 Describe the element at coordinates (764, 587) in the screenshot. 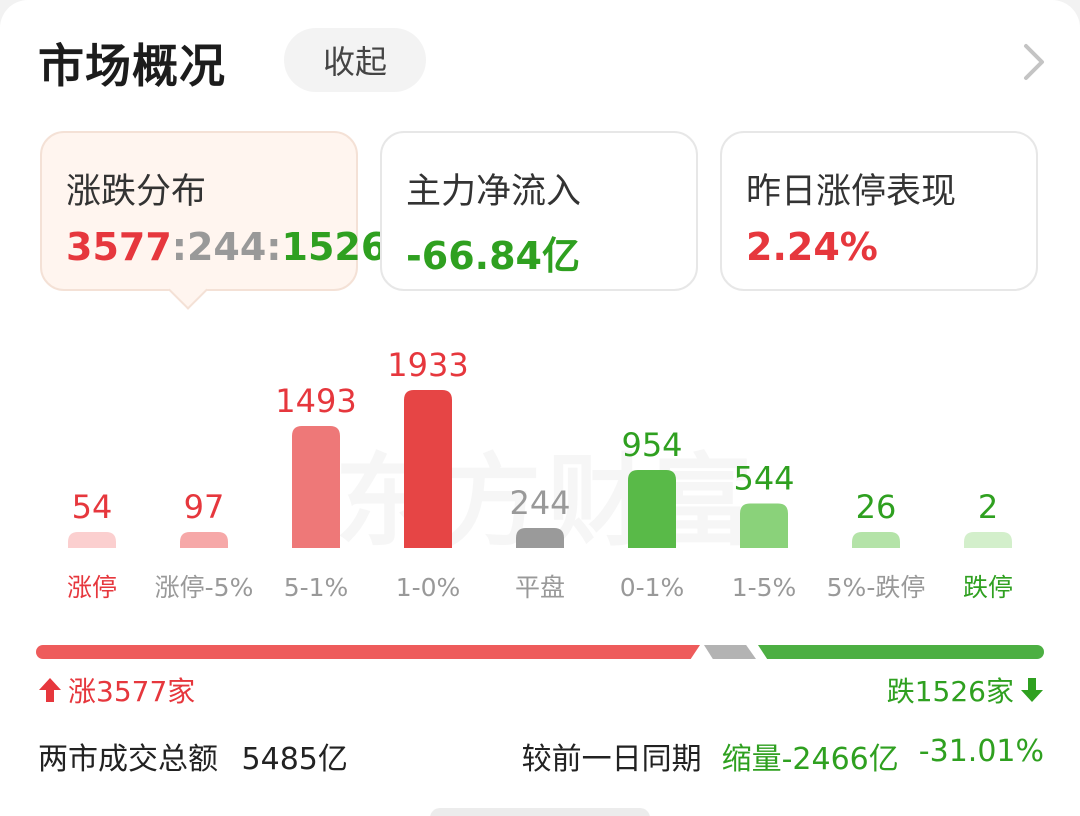

I see `category-label: 1-5%` at that location.